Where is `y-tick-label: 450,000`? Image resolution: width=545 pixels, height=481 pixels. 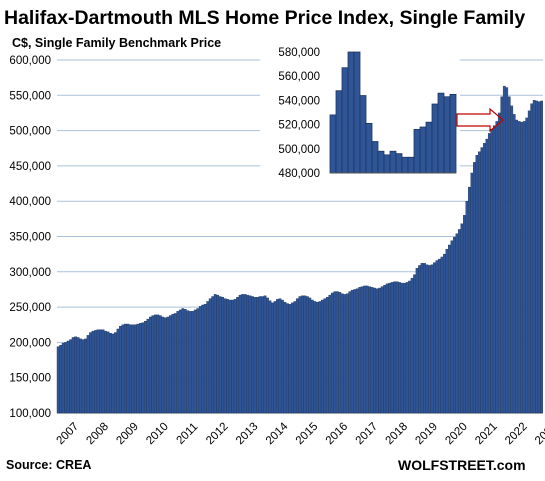
y-tick-label: 450,000 is located at coordinates (30, 167).